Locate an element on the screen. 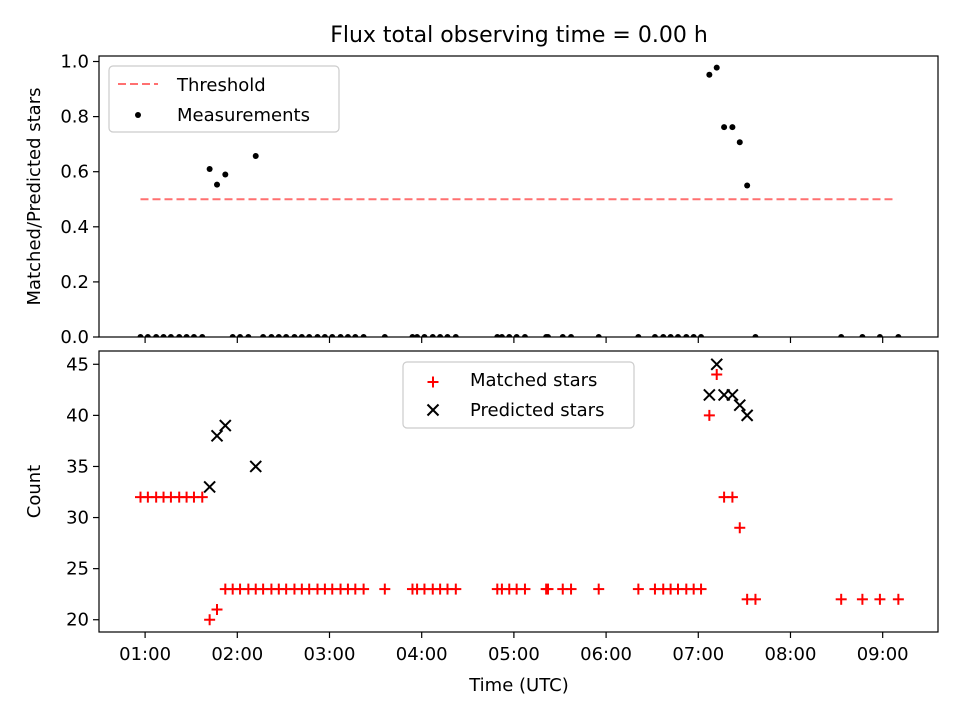 This screenshot has height=724, width=960. y-tick-label: 30 is located at coordinates (77, 518).